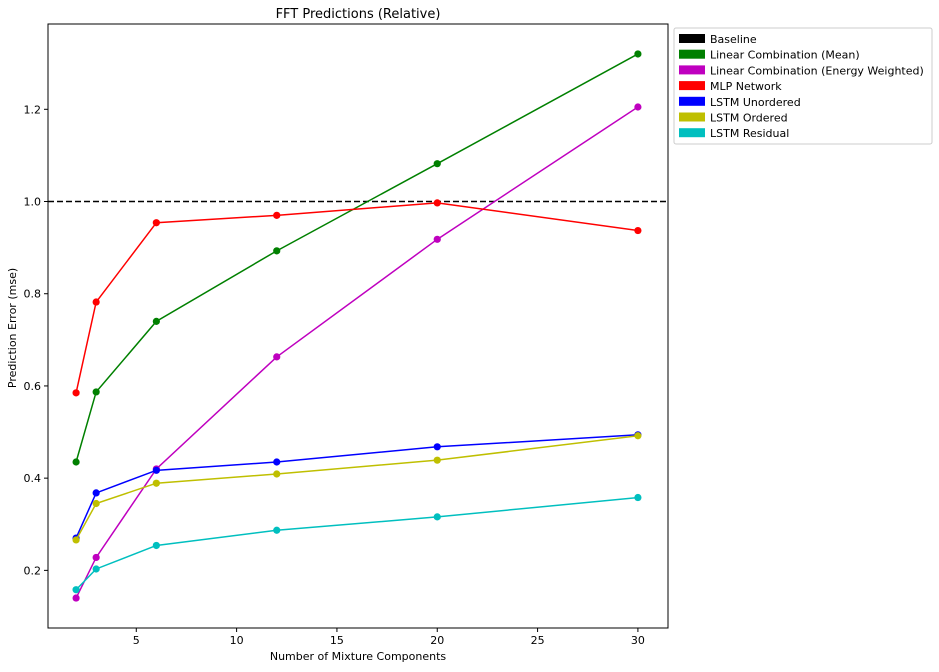  I want to click on y-tick-label-0.4: 0.4, so click(33, 478).